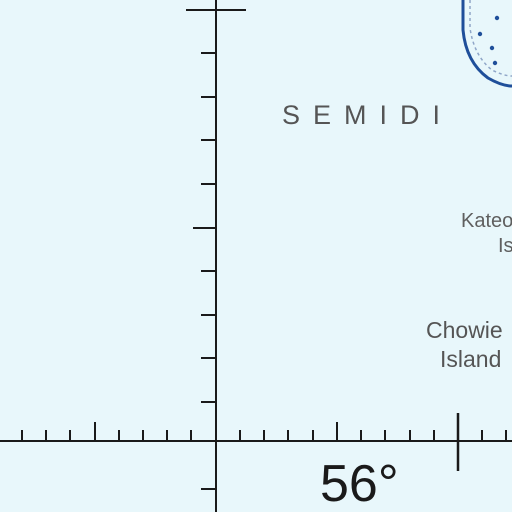  I want to click on semidi-label: SEMIDI, so click(368, 115).